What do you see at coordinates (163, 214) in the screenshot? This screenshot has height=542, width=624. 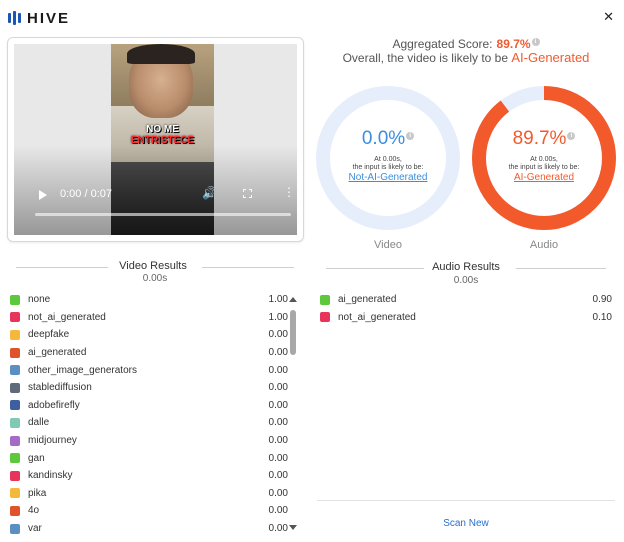 I see `video-progress-bar` at bounding box center [163, 214].